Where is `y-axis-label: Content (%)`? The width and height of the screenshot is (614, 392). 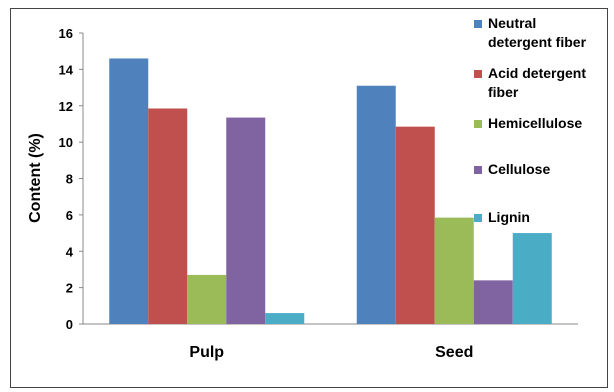 y-axis-label: Content (%) is located at coordinates (35, 178).